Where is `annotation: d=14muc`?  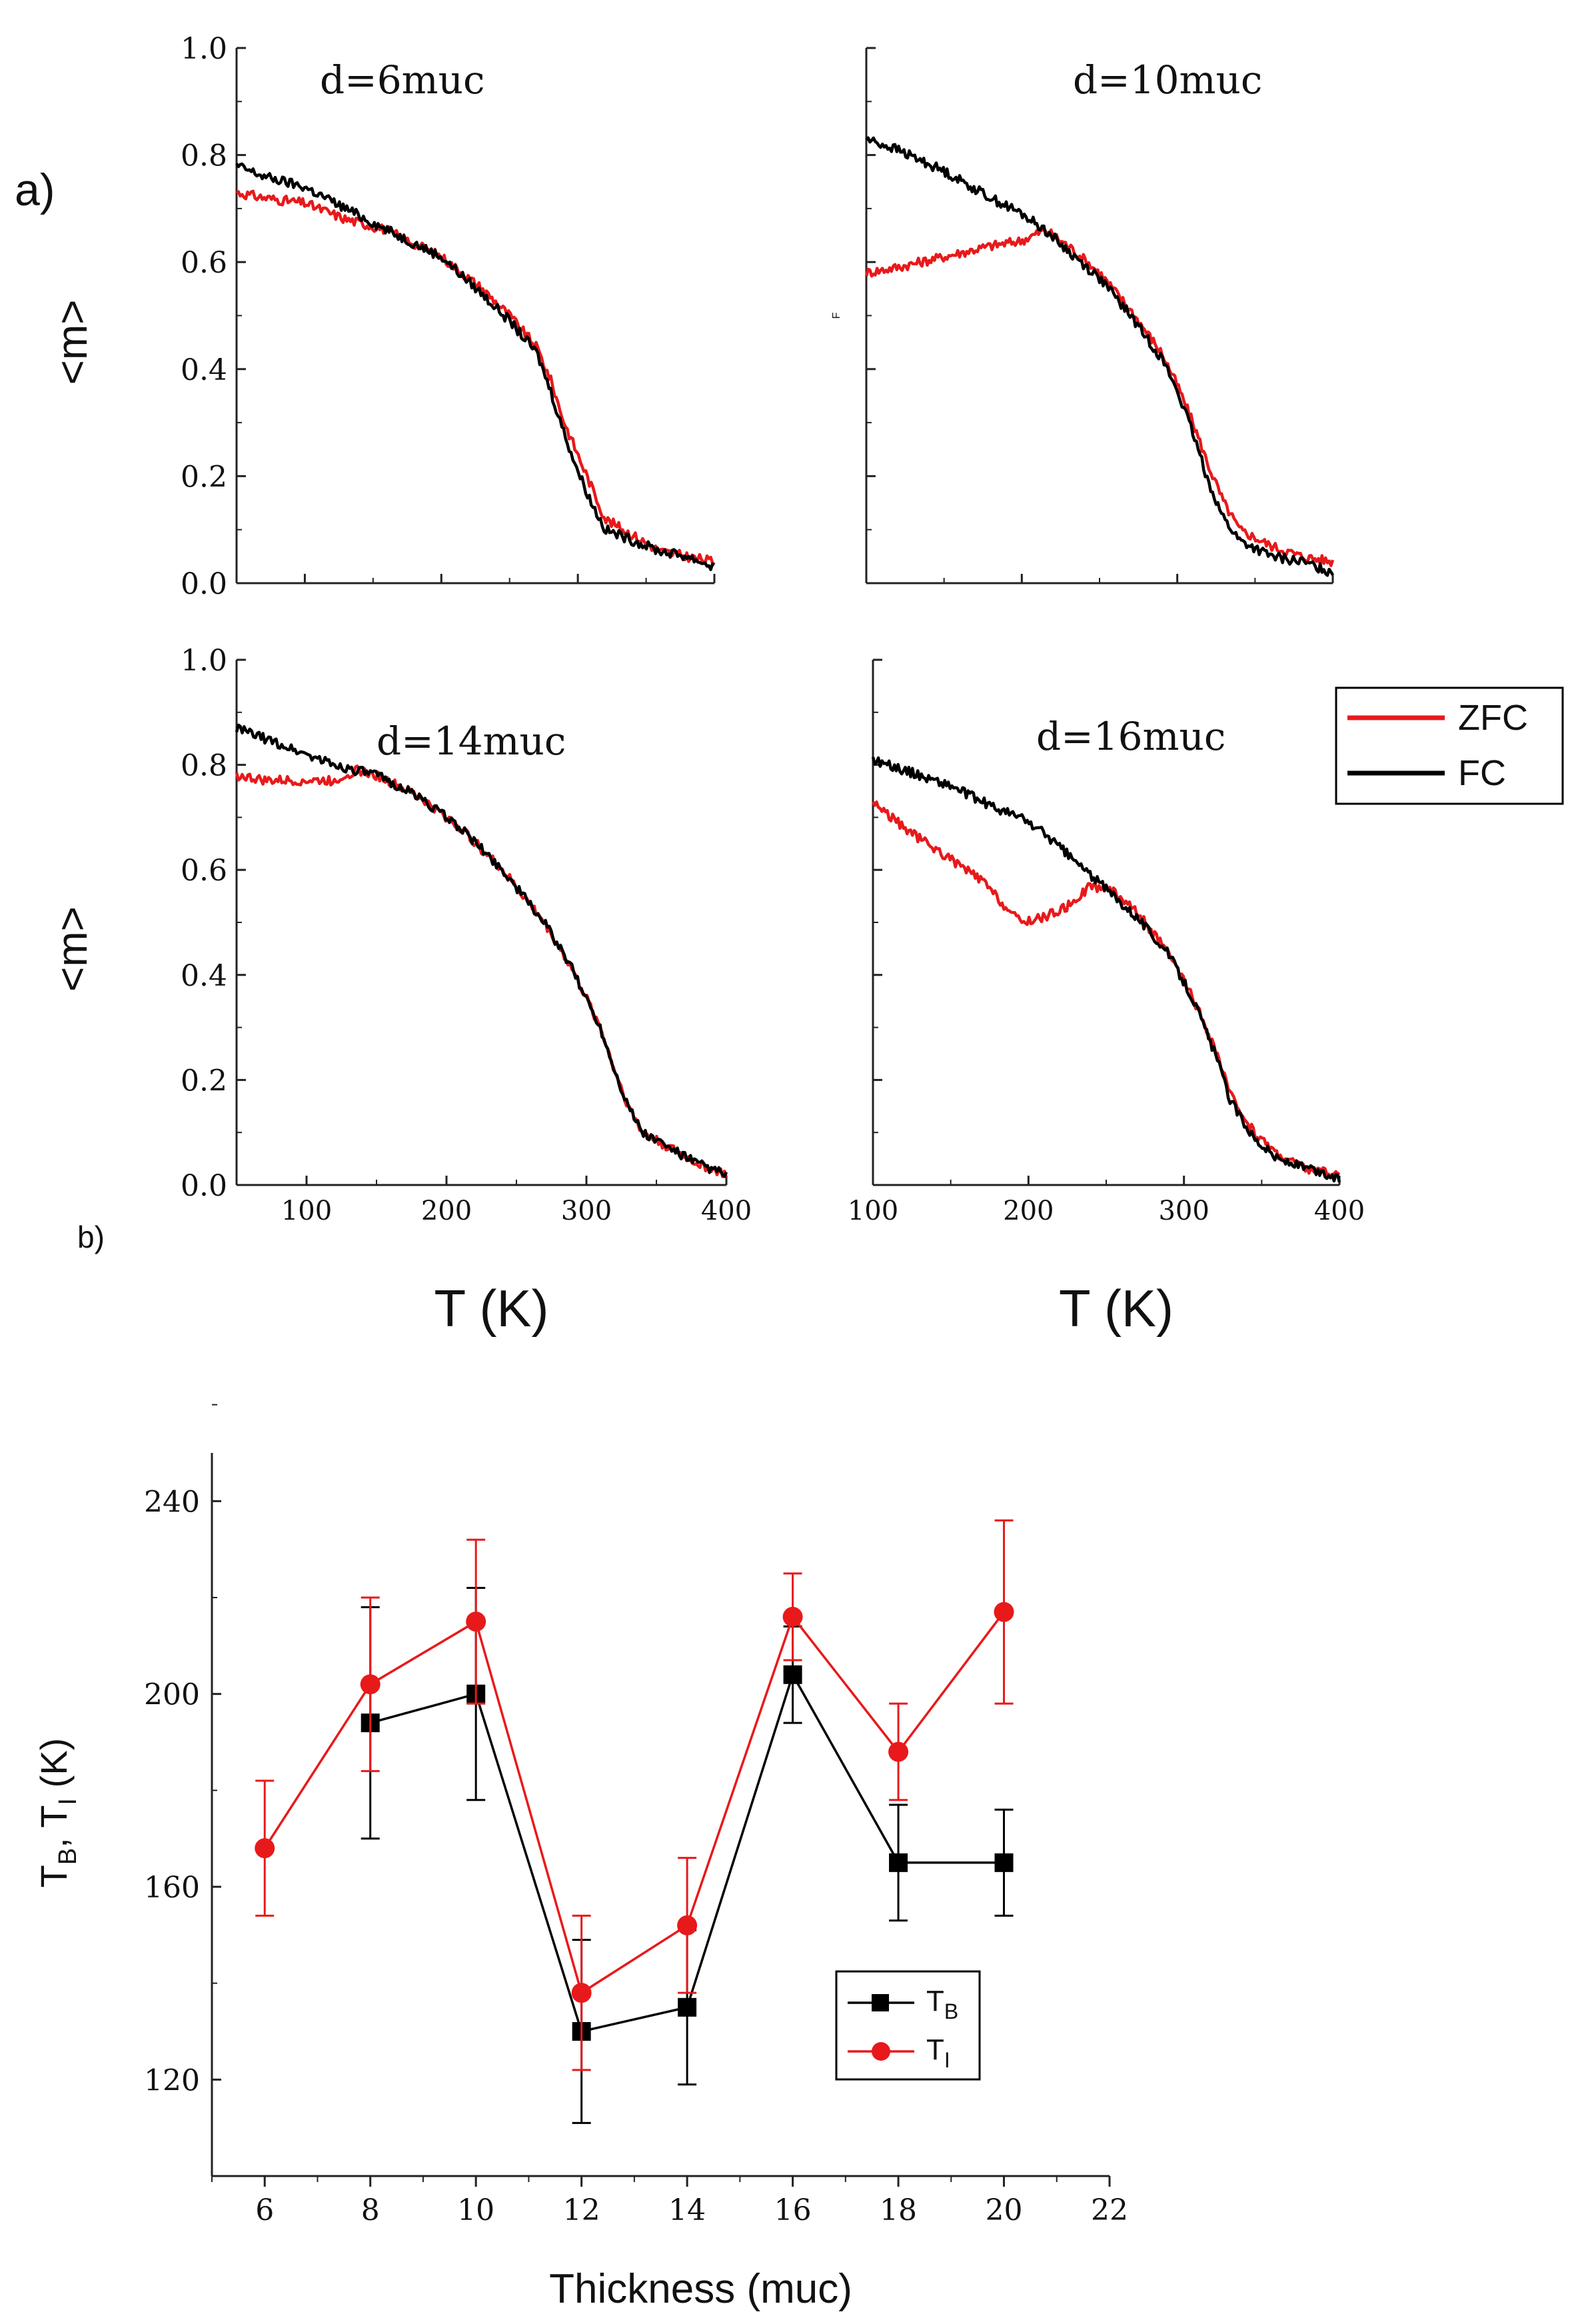 annotation: d=14muc is located at coordinates (472, 741).